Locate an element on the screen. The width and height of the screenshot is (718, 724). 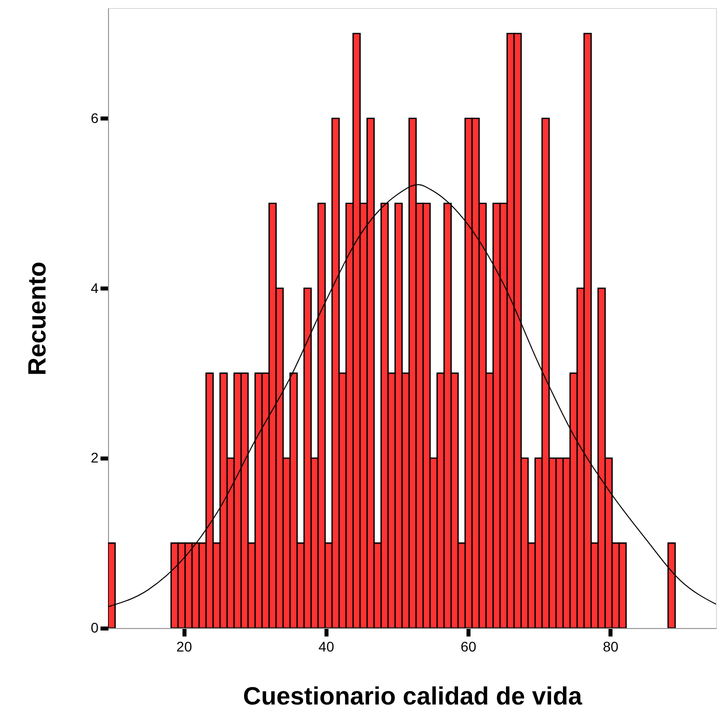
y-tick-label: 4 is located at coordinates (94, 288).